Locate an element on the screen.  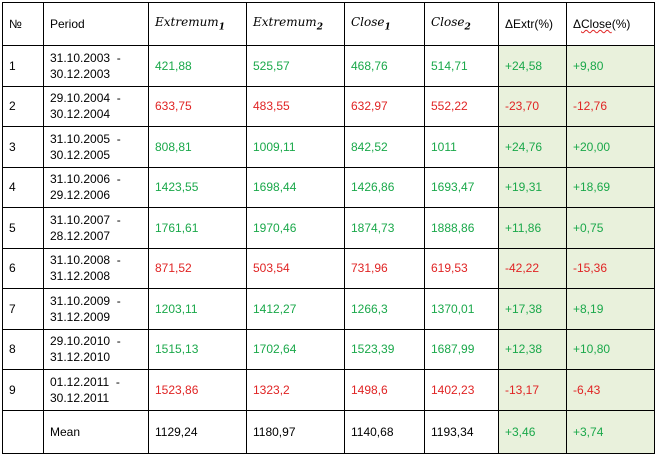
extremum2-cell: 483,55 is located at coordinates (295, 106).